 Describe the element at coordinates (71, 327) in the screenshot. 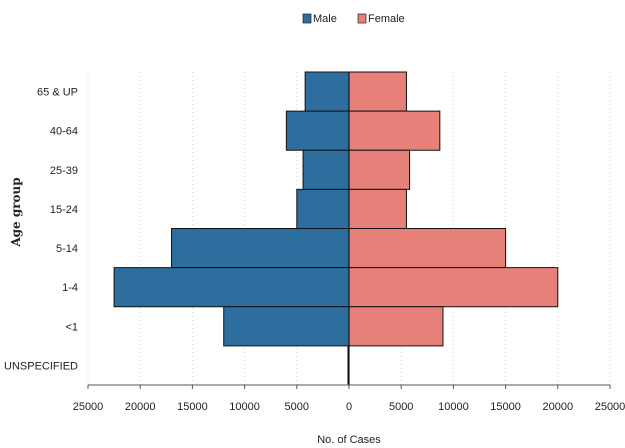

I see `category-label-6: <1` at that location.